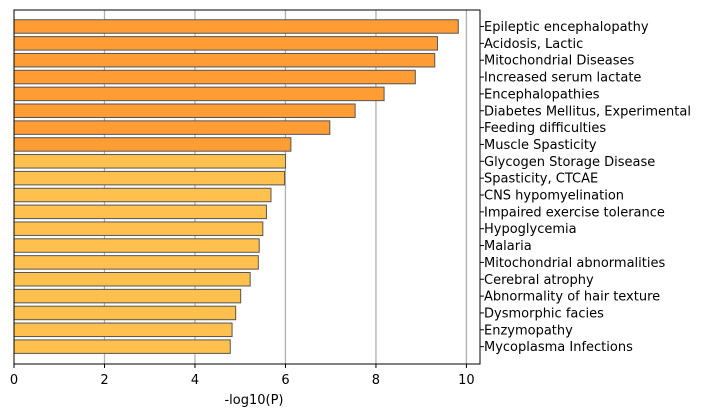  Describe the element at coordinates (544, 313) in the screenshot. I see `category-label: Dysmorphic facies` at that location.